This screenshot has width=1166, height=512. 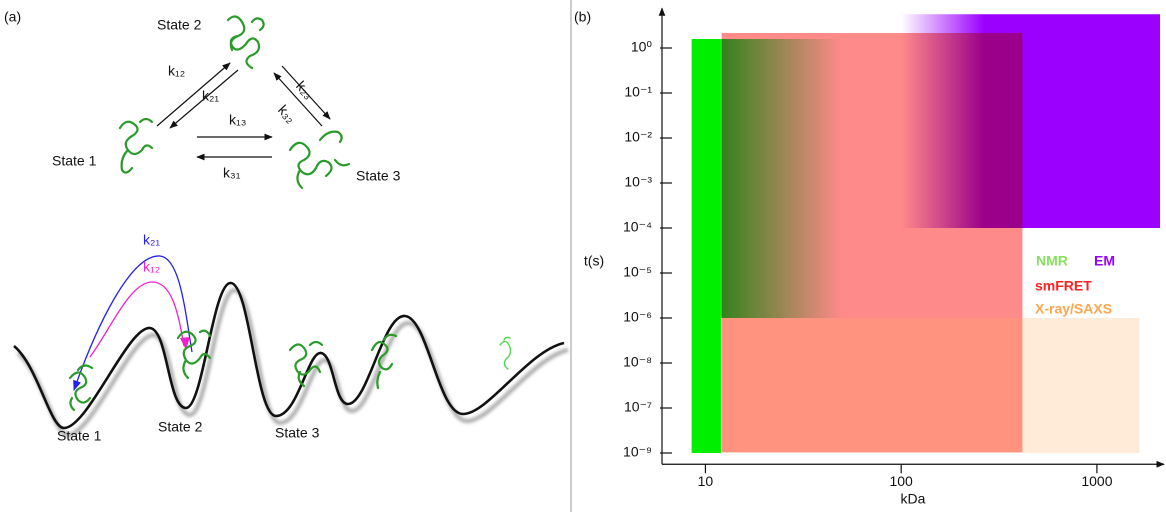 I want to click on arrow-head, so click(x=185, y=343).